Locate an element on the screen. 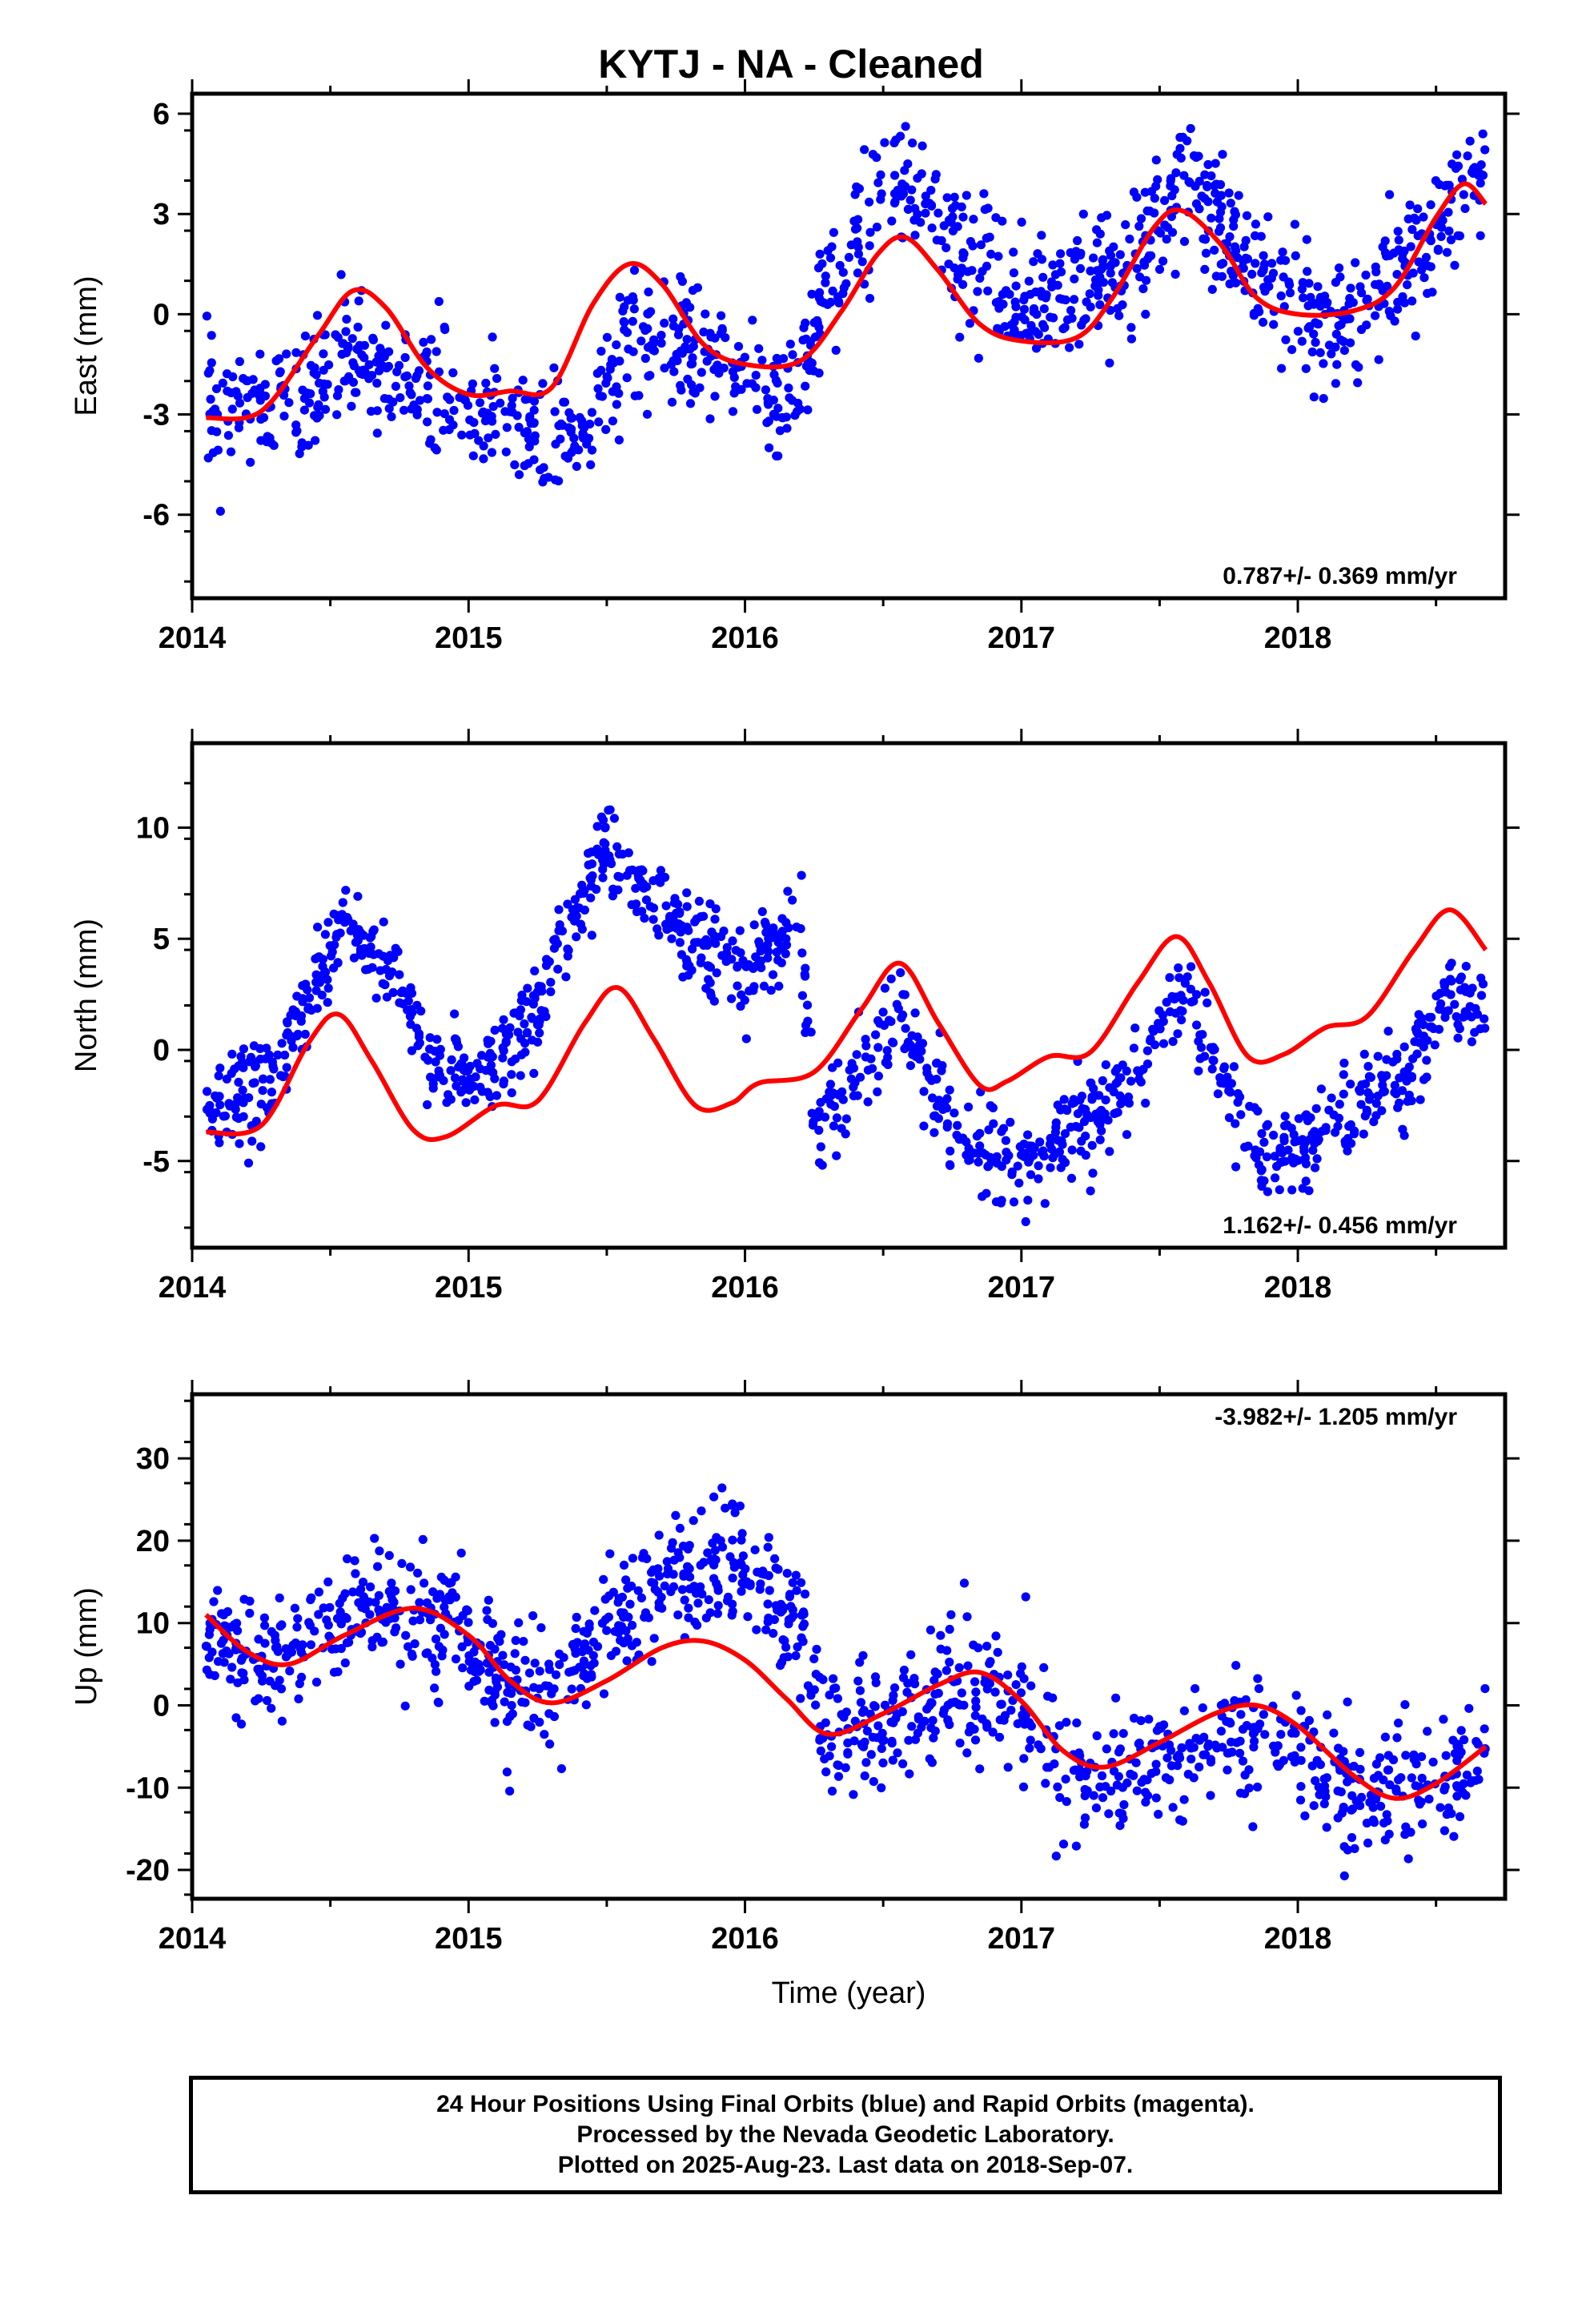  y-tick-label: 0 is located at coordinates (161, 1051).